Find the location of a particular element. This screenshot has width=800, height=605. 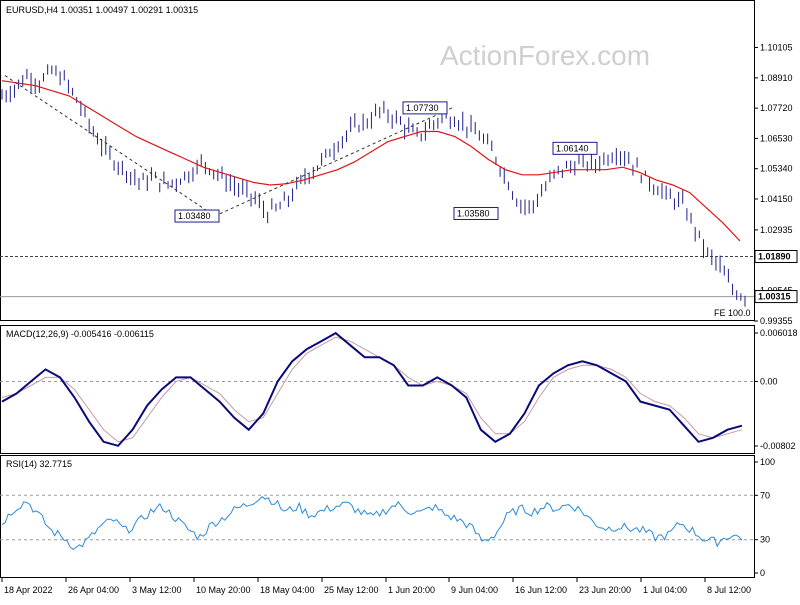

watermark: ActionForex.com is located at coordinates (545, 55).